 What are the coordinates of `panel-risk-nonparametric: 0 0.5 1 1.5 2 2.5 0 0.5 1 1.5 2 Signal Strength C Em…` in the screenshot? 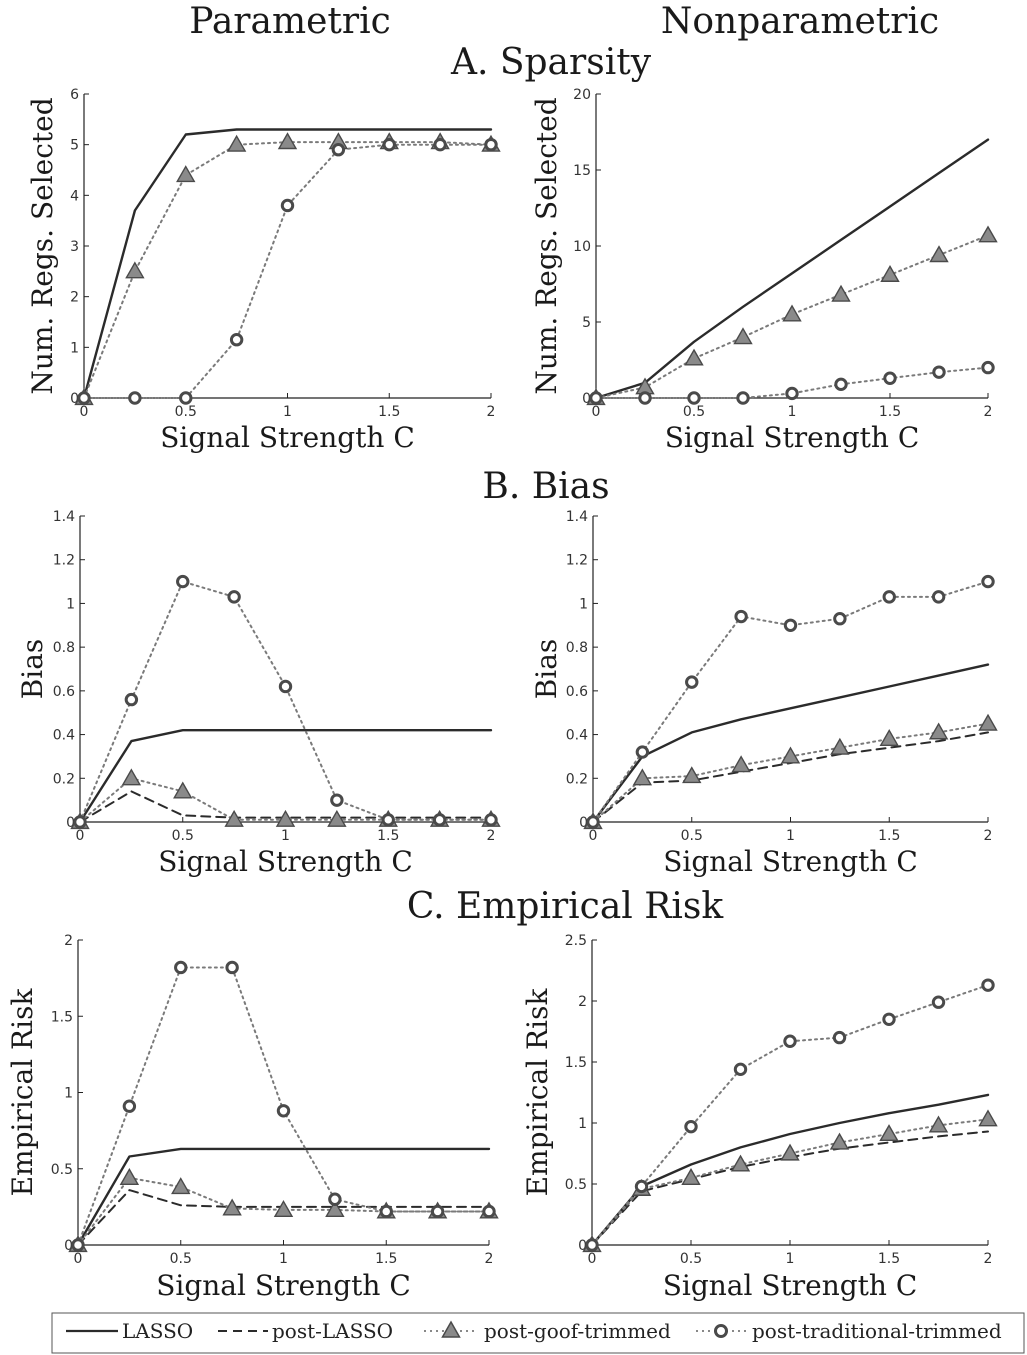 It's located at (759, 1117).